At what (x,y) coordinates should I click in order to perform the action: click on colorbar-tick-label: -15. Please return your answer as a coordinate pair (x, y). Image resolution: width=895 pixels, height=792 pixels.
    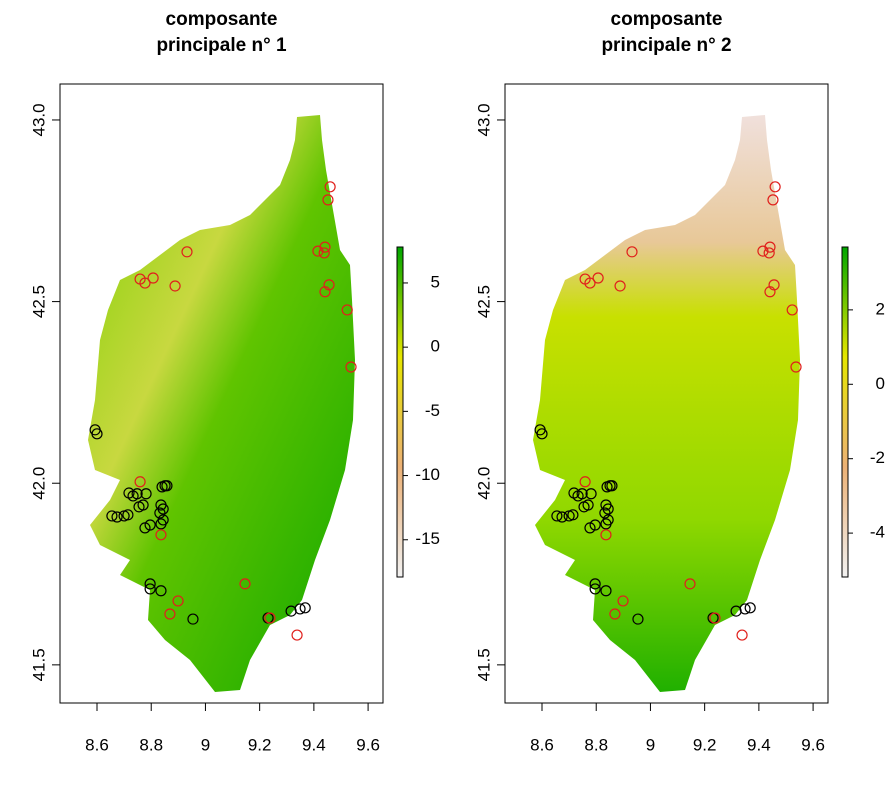
    Looking at the image, I should click on (427, 538).